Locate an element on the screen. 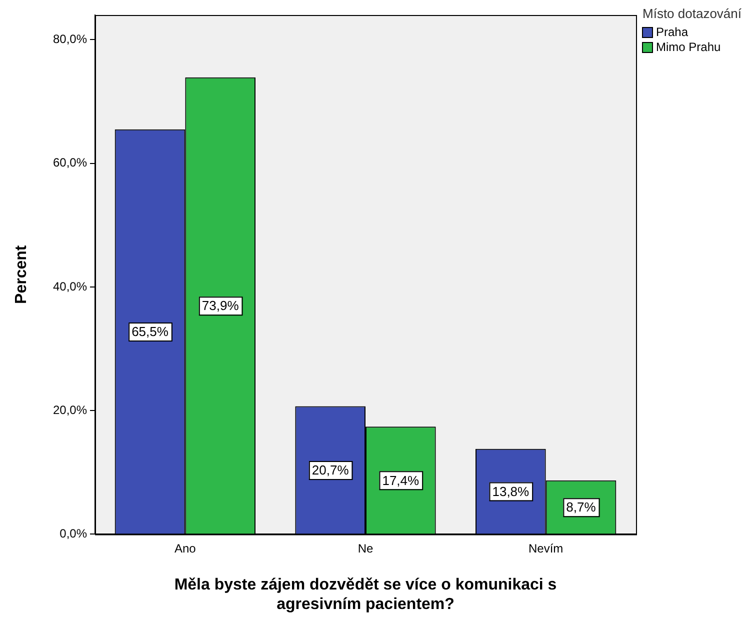  legend-title: Místo dotazování is located at coordinates (692, 13).